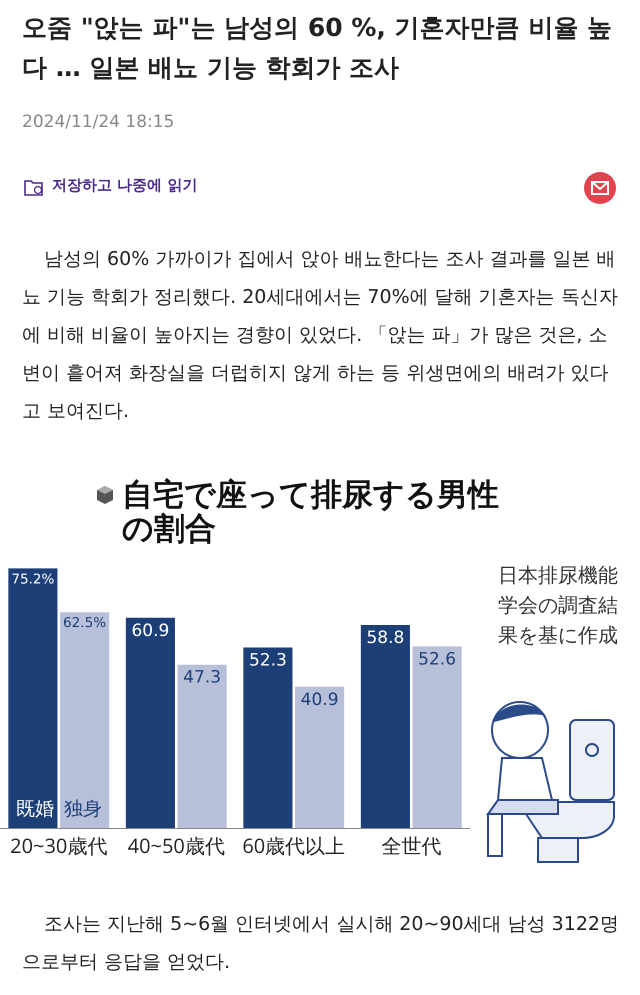 The width and height of the screenshot is (640, 995). What do you see at coordinates (125, 185) in the screenshot?
I see `text: 저장하고 나중에 읽기` at bounding box center [125, 185].